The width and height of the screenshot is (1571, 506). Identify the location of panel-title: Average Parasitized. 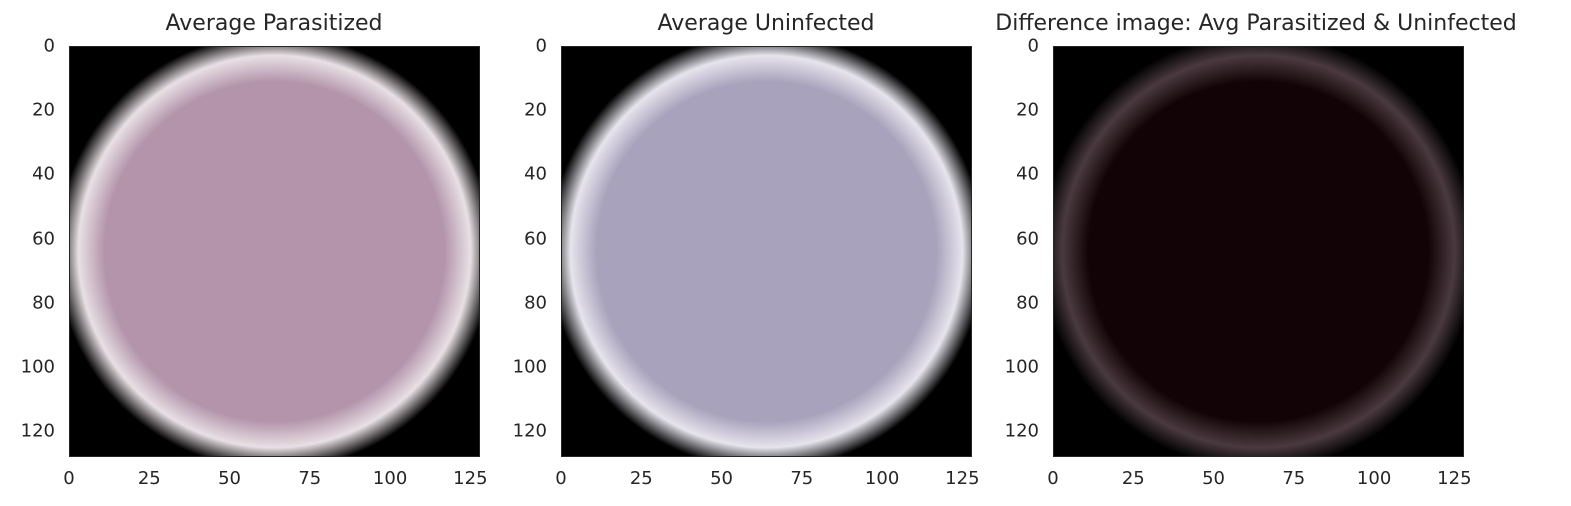
(274, 23).